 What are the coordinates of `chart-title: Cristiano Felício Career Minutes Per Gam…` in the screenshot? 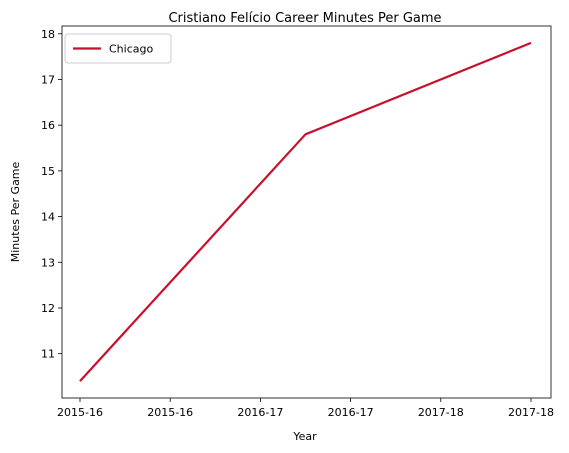 It's located at (304, 18).